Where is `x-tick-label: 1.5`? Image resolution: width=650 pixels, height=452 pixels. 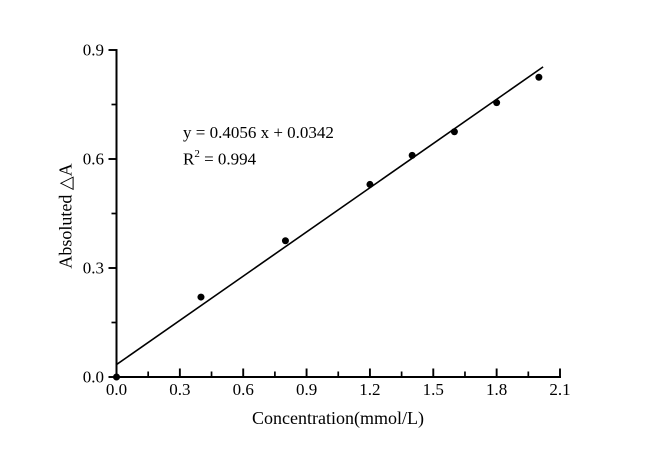 x-tick-label: 1.5 is located at coordinates (433, 389).